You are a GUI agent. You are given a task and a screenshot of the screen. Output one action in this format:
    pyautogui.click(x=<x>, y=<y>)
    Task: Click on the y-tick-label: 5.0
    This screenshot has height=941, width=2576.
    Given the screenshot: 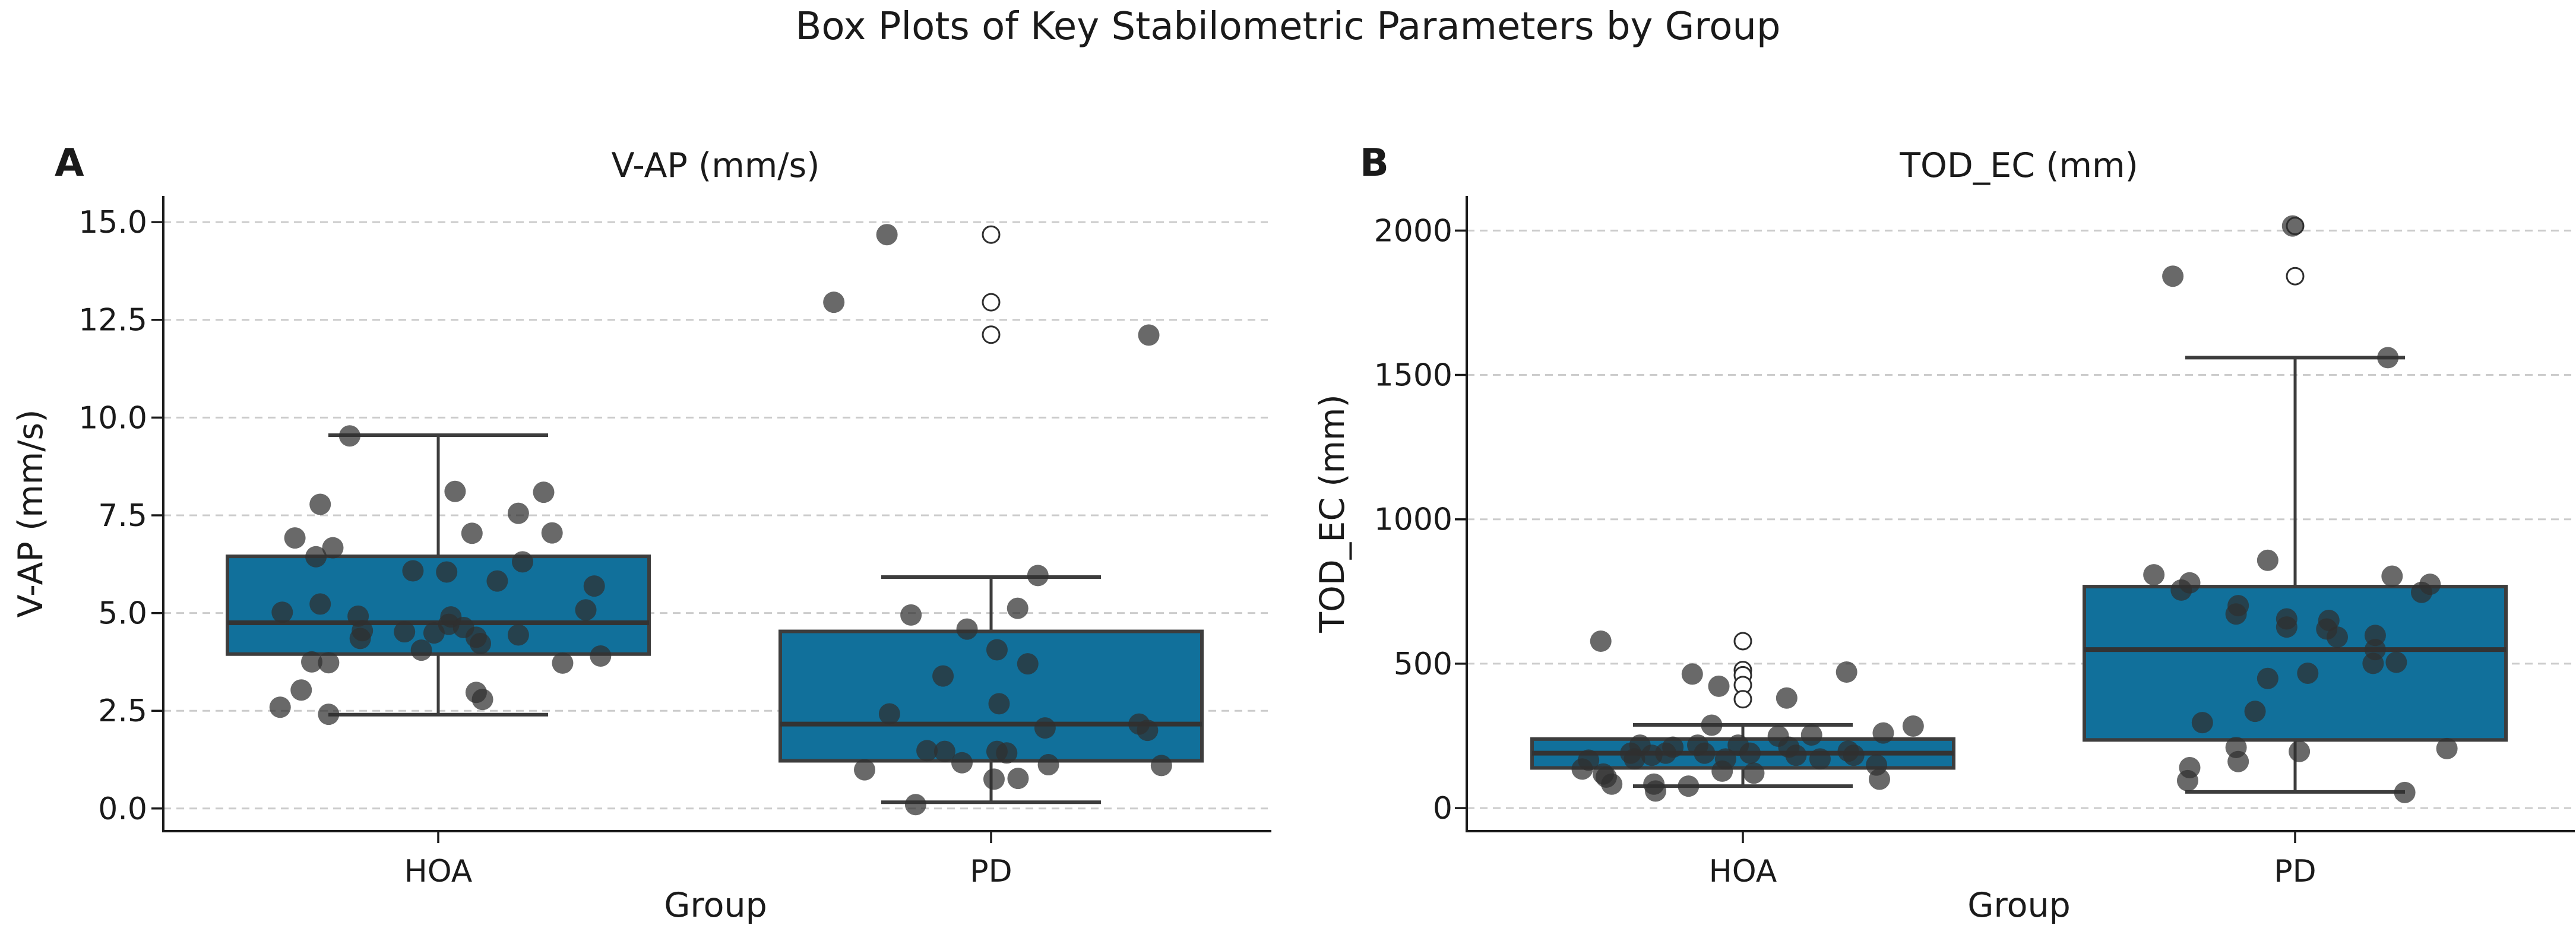 What is the action you would take?
    pyautogui.click(x=122, y=614)
    